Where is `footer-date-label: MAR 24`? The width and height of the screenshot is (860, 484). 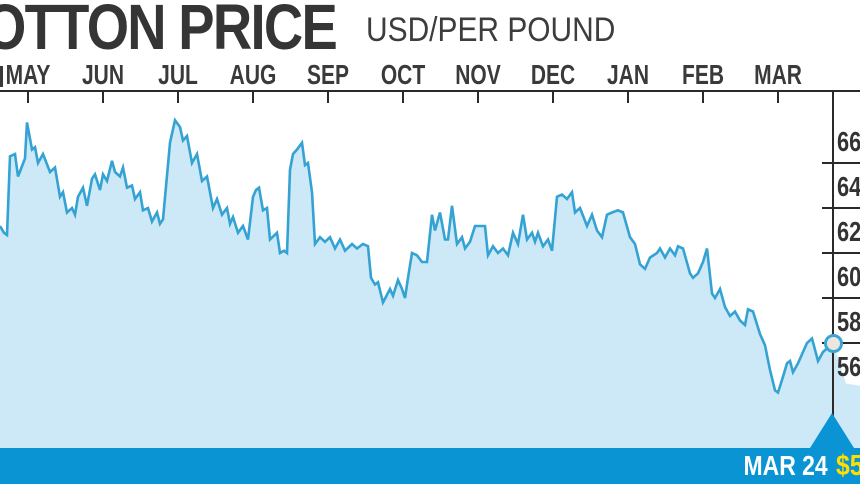 footer-date-label: MAR 24 is located at coordinates (785, 465).